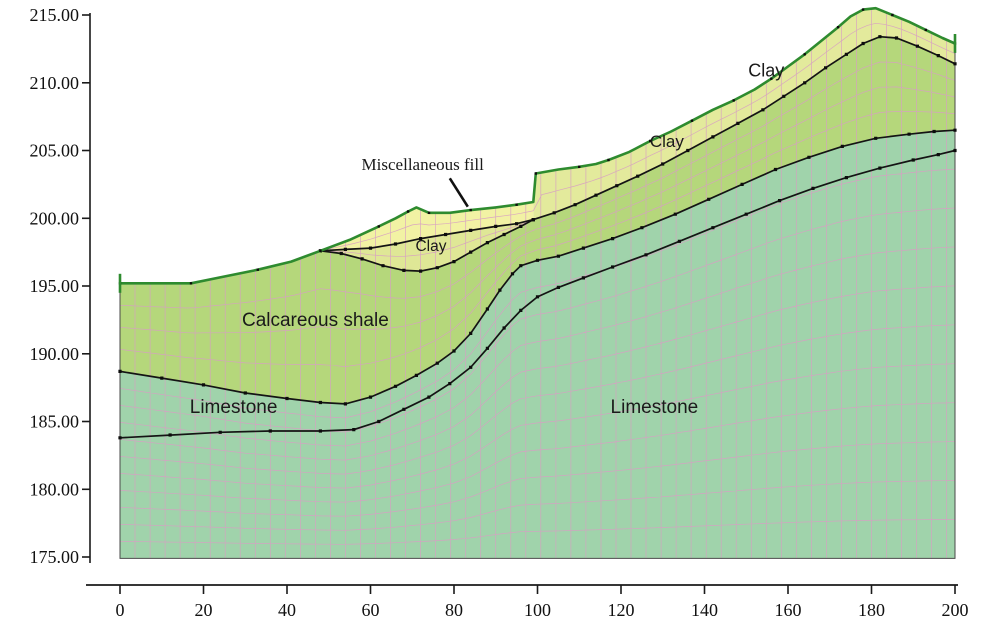 The width and height of the screenshot is (1005, 639). I want to click on x-tick-label: 120, so click(621, 610).